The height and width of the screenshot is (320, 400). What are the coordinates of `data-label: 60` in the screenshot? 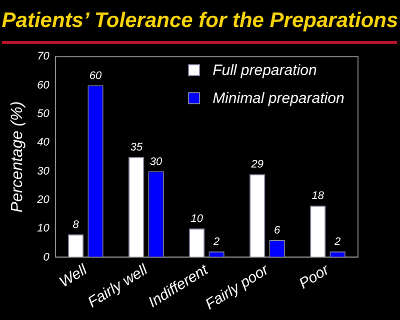 It's located at (96, 76).